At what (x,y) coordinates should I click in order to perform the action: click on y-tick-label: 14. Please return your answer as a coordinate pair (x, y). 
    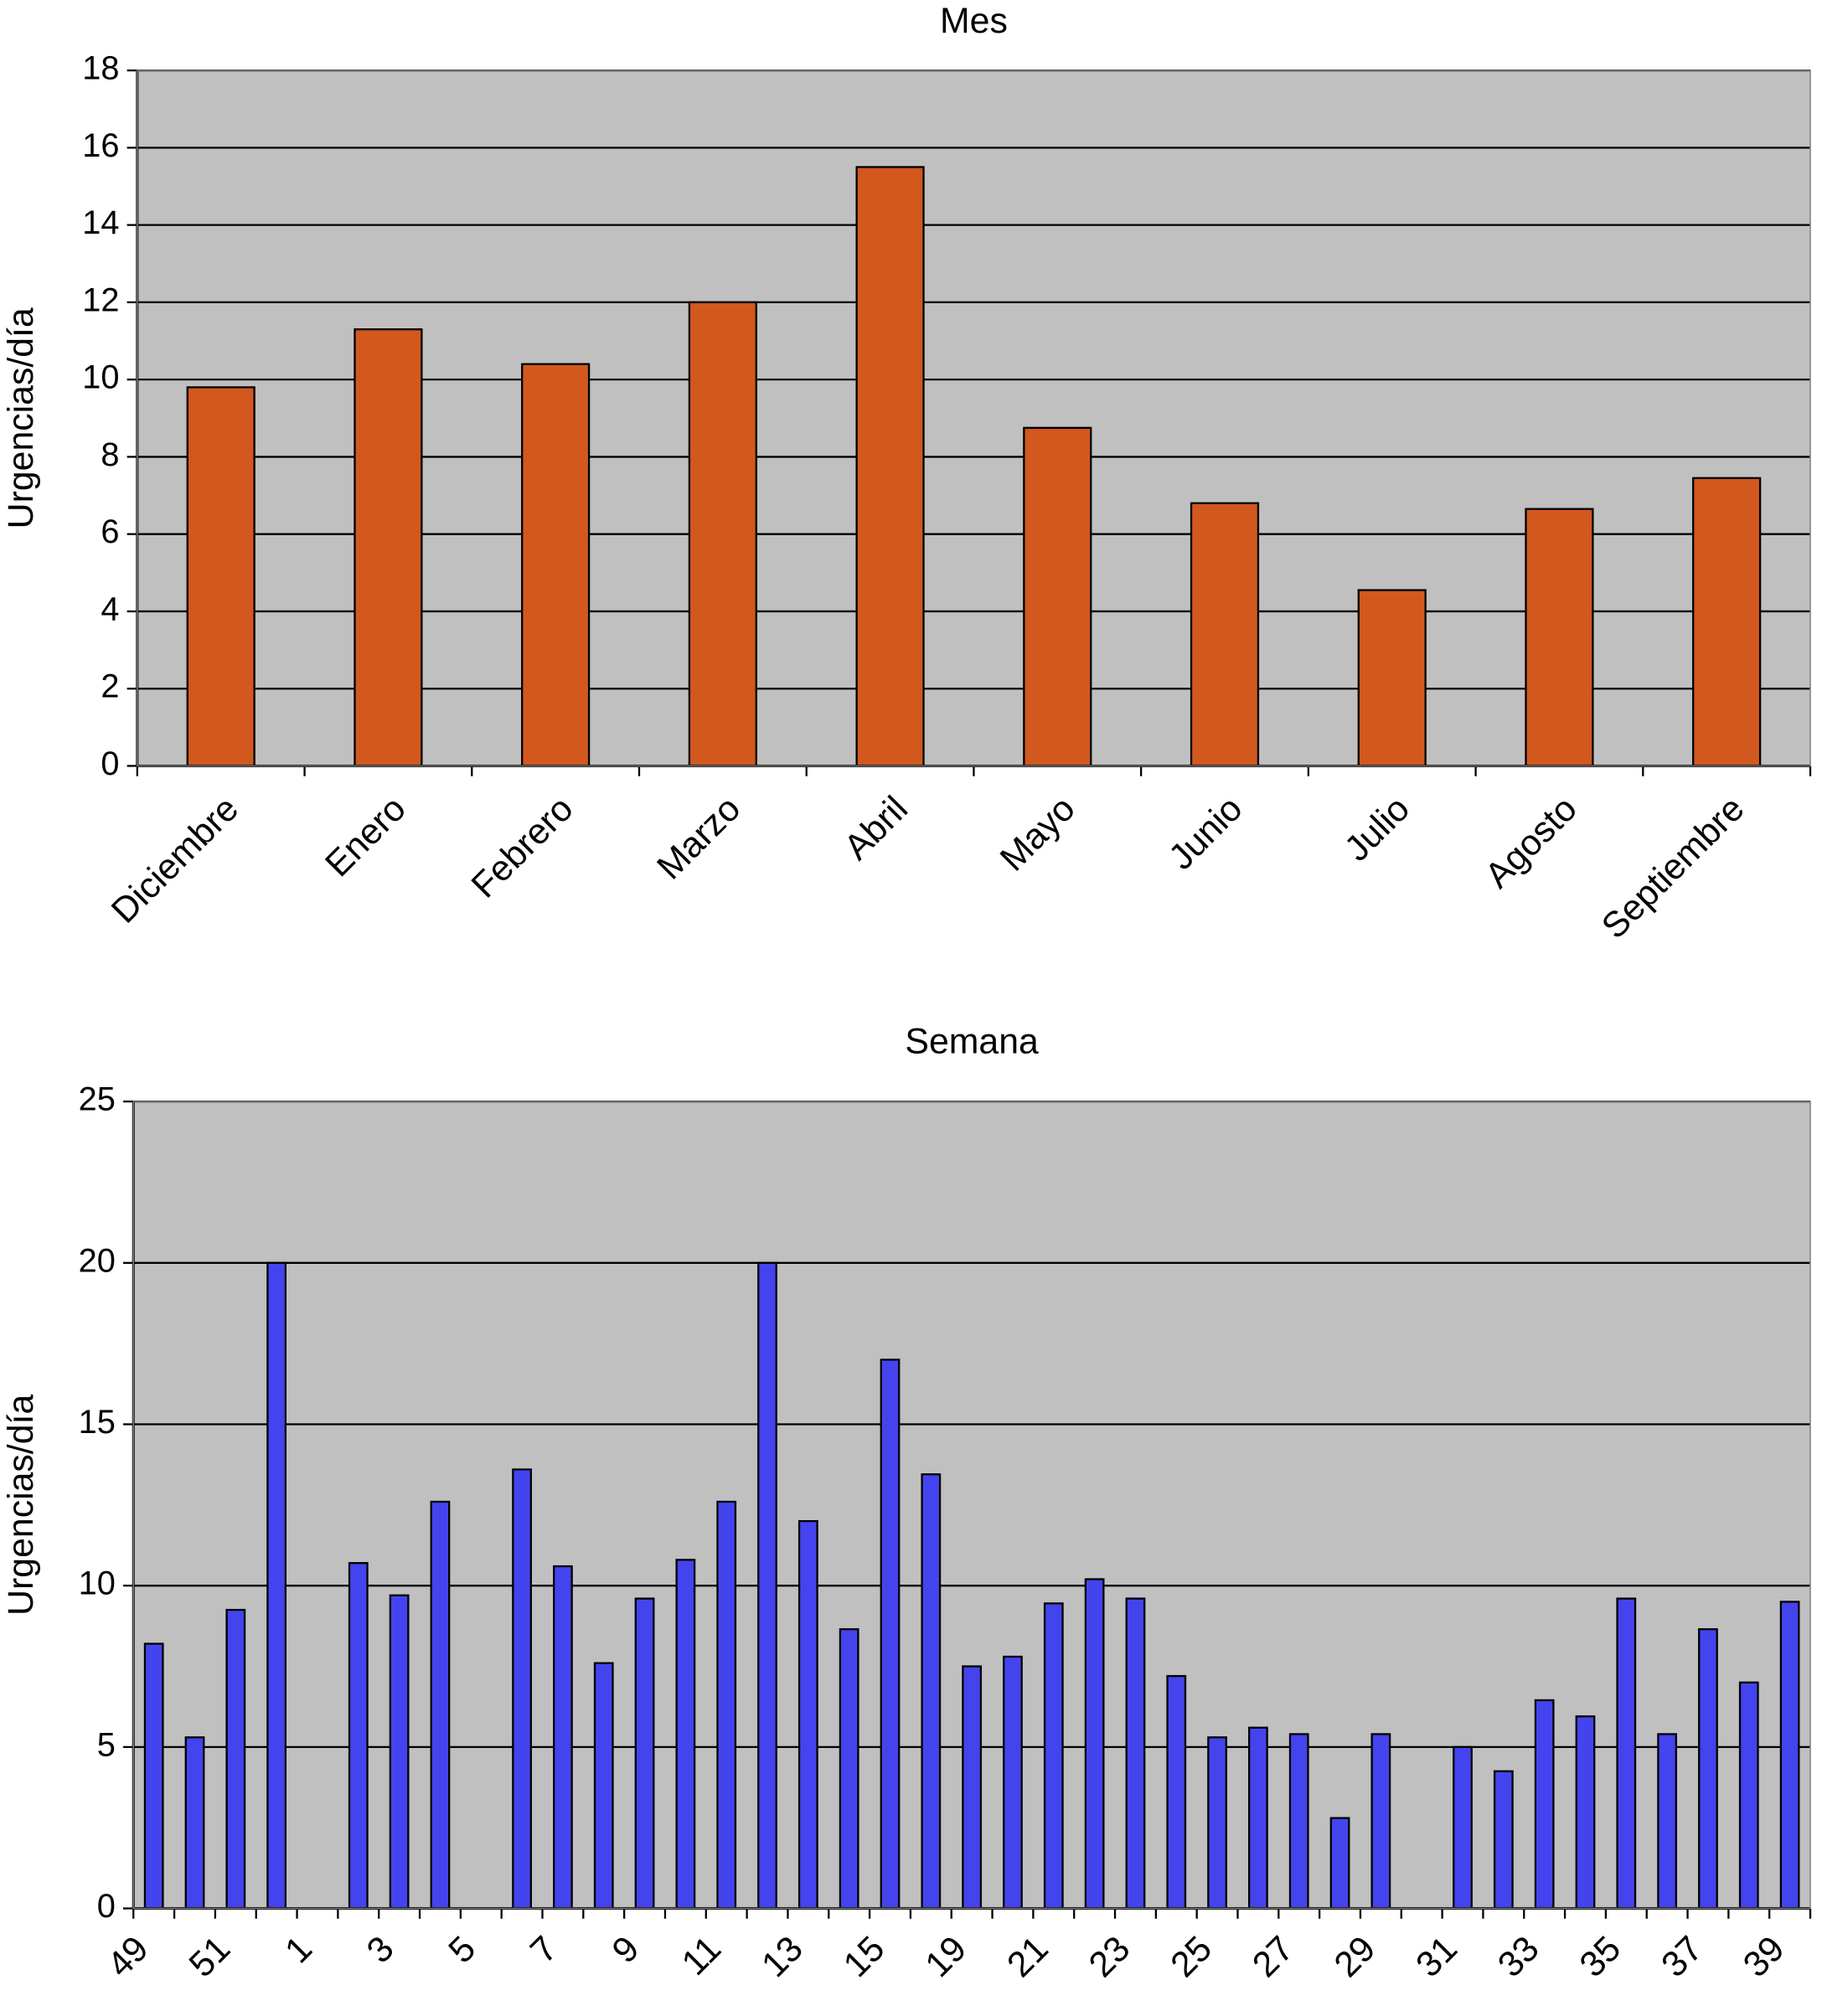
    Looking at the image, I should click on (101, 223).